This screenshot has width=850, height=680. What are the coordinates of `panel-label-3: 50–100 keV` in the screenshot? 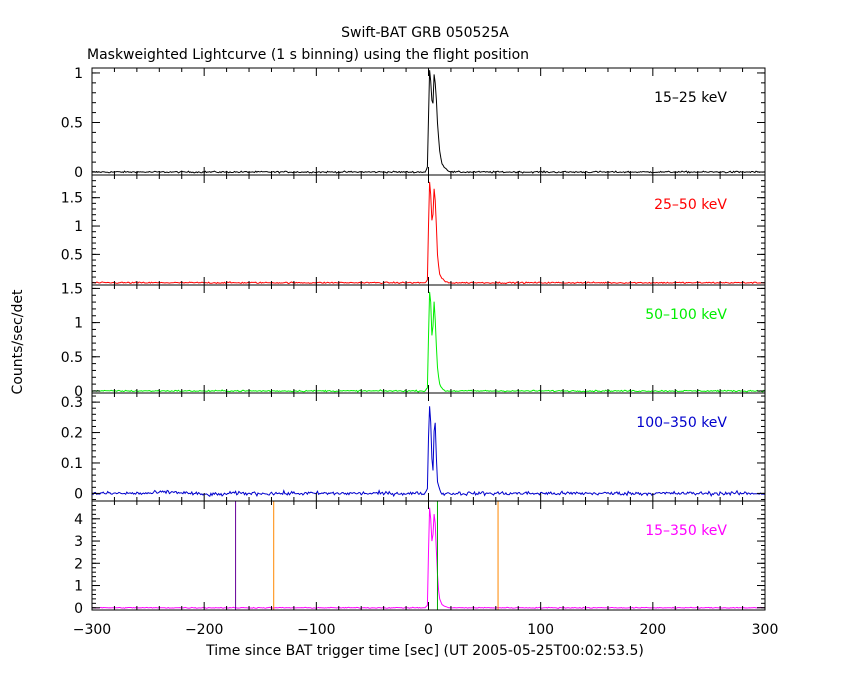 It's located at (686, 315).